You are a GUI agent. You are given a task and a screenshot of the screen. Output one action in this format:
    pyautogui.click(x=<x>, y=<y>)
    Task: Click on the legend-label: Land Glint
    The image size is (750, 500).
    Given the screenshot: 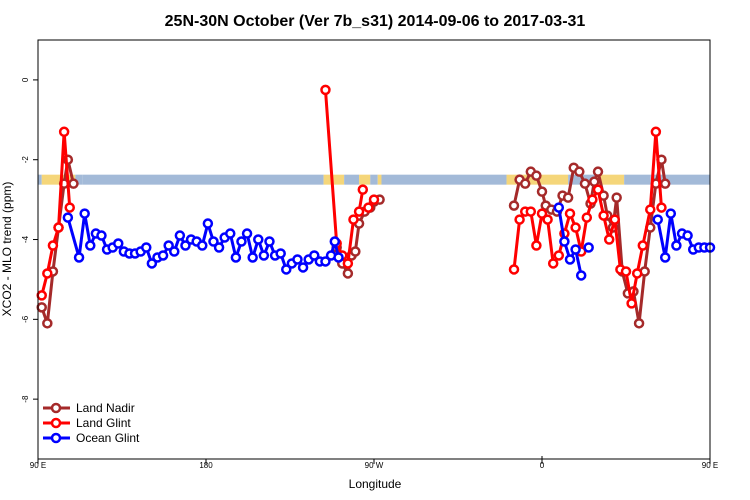 What is the action you would take?
    pyautogui.click(x=103, y=423)
    